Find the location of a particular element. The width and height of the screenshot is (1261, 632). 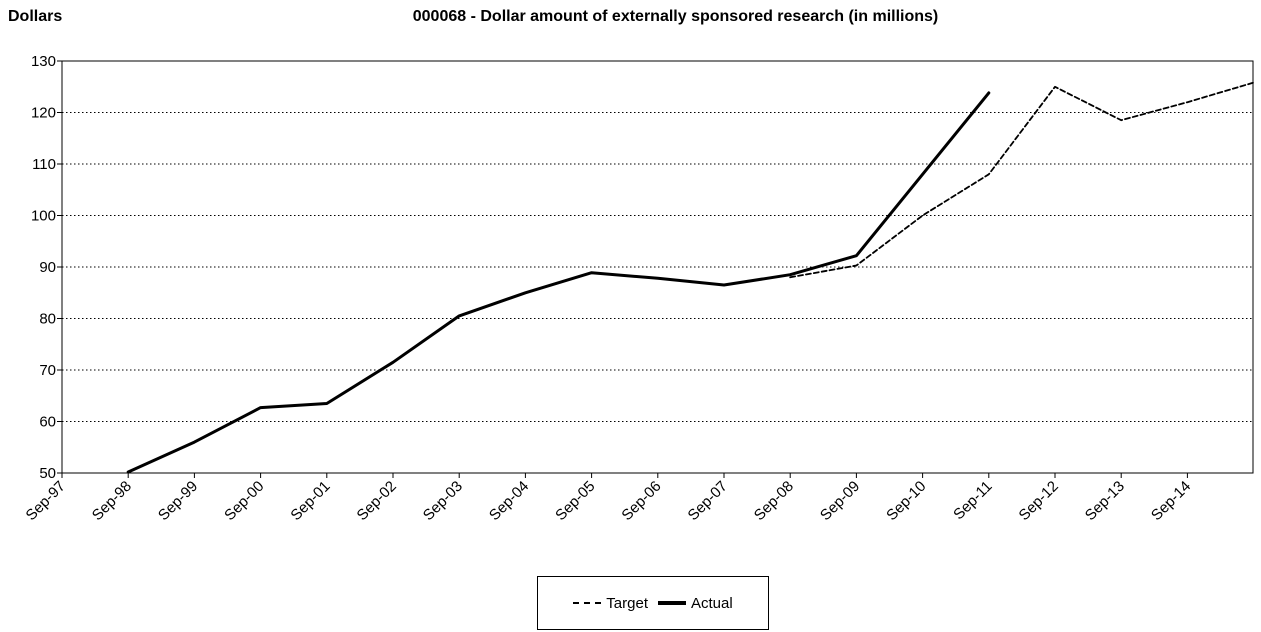

y-tick-label-100: 100 is located at coordinates (43, 216).